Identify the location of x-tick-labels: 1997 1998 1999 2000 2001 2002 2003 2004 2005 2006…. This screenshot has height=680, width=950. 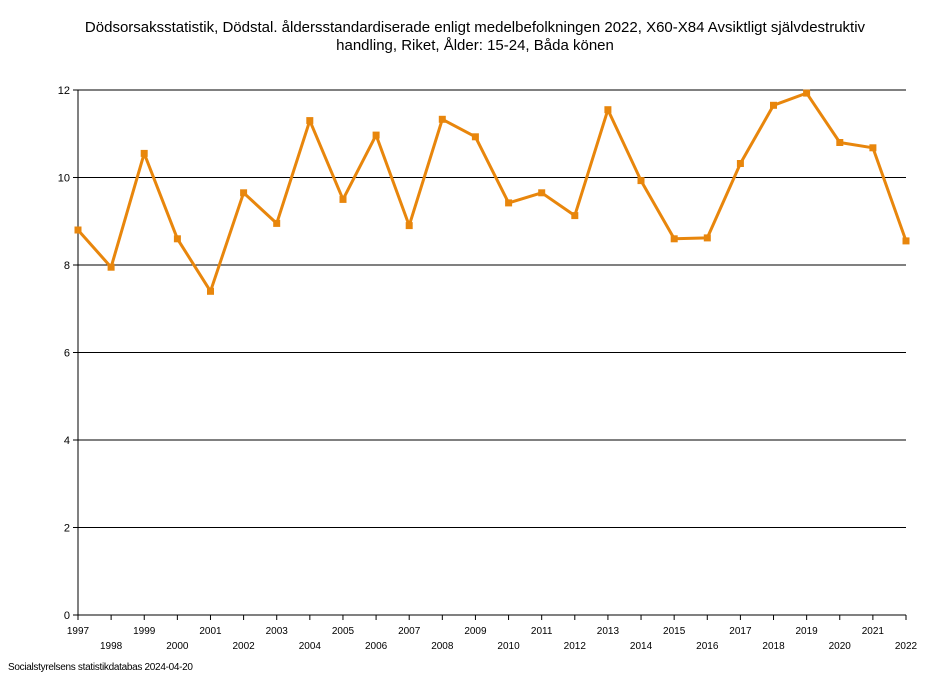
(492, 639).